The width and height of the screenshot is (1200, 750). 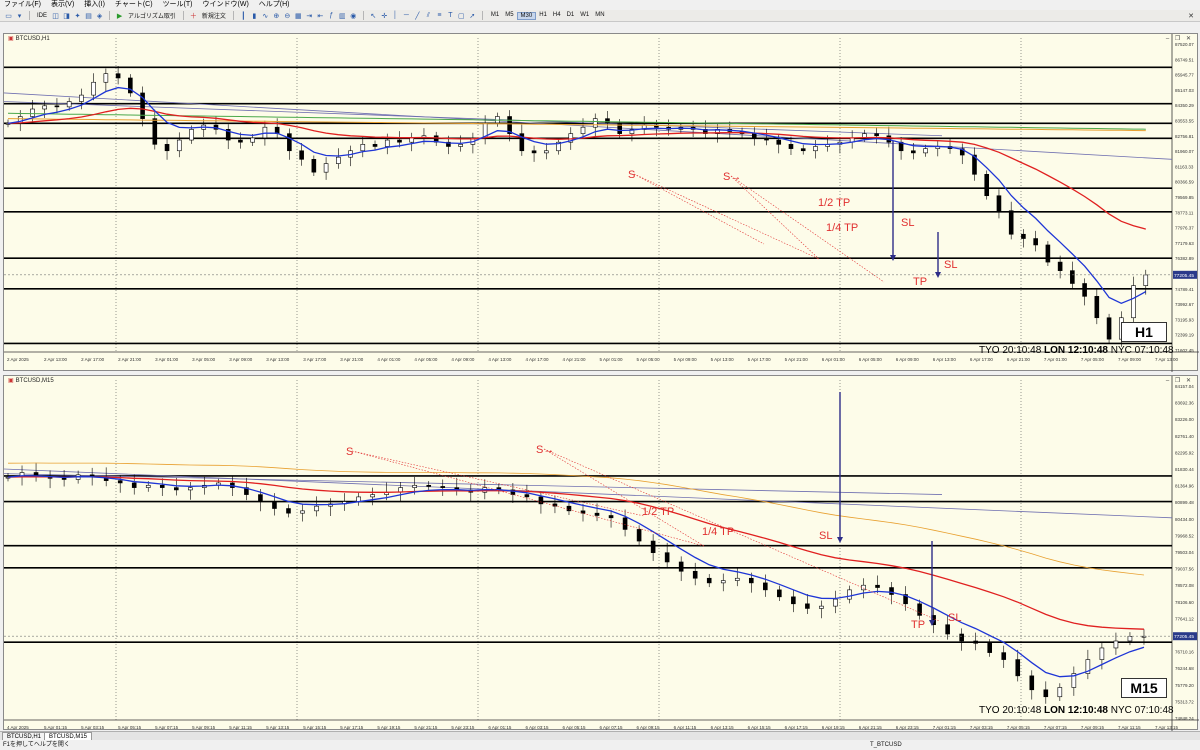 I want to click on price-scale-label: 85945.77, so click(x=1184, y=75).